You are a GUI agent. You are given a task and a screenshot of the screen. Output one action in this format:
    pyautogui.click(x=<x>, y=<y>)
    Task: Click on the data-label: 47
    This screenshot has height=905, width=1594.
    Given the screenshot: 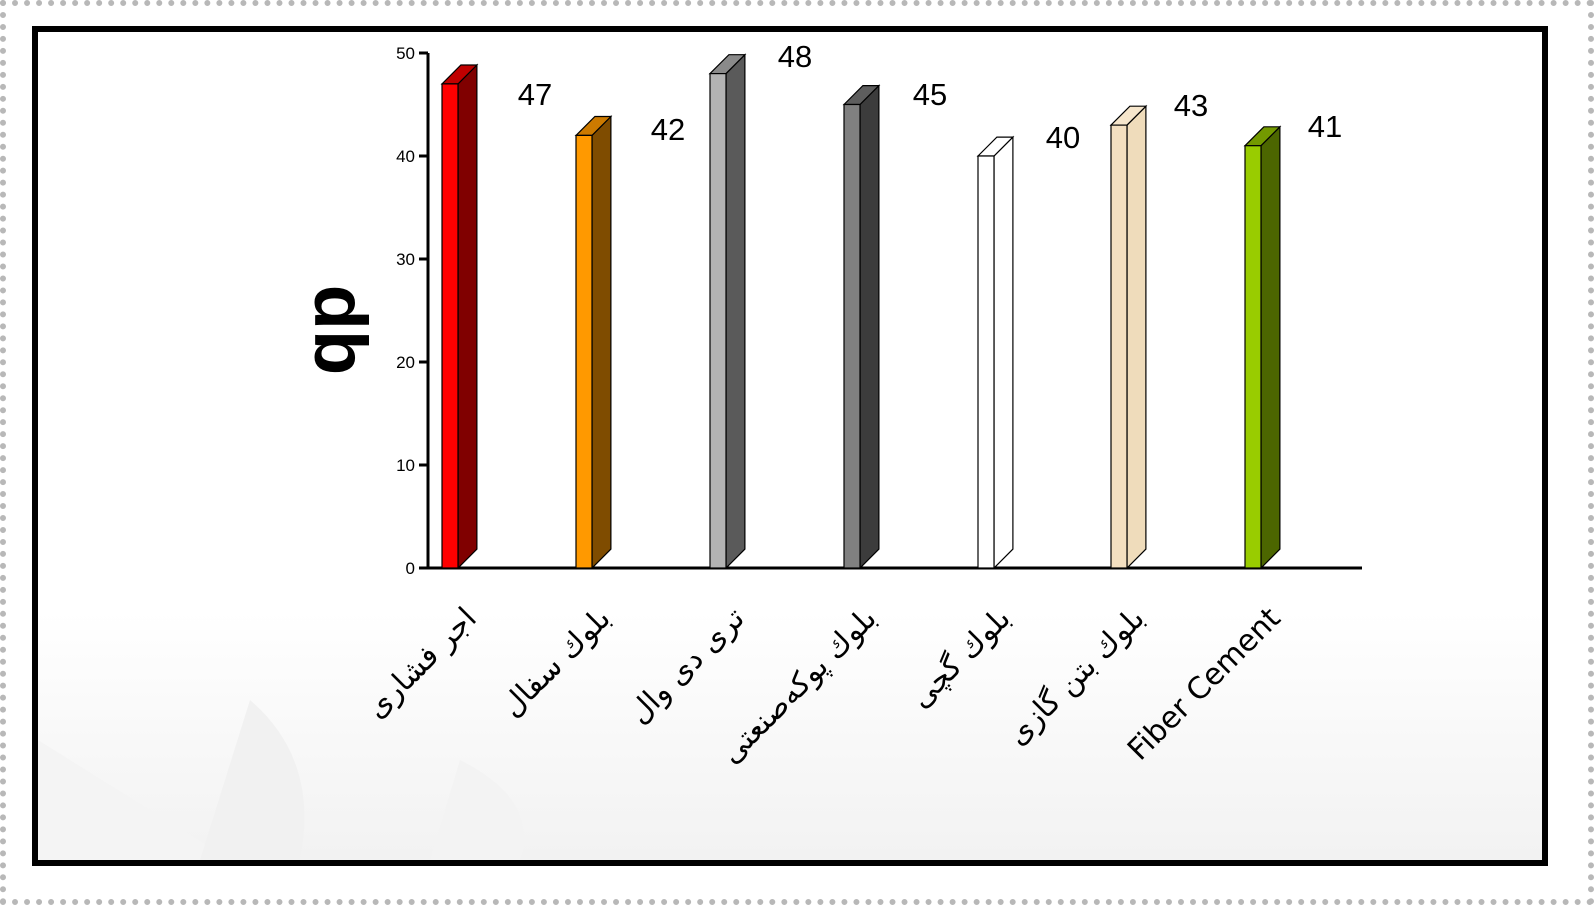 What is the action you would take?
    pyautogui.click(x=535, y=94)
    